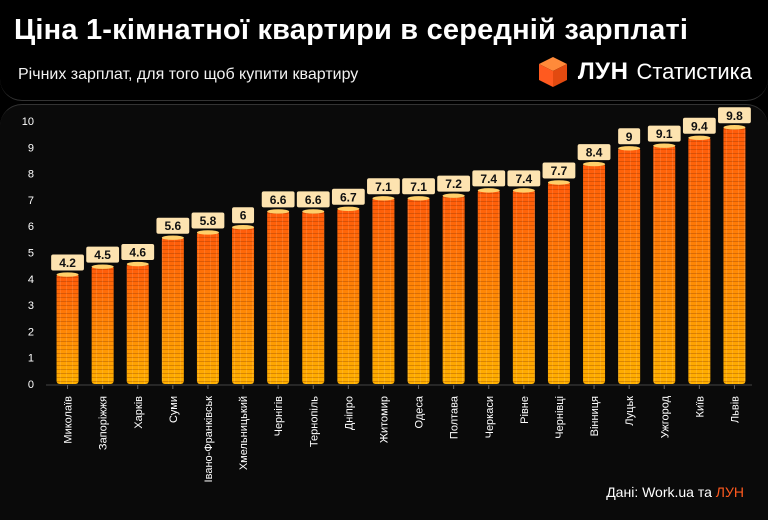 The height and width of the screenshot is (520, 768). I want to click on orange-cube-icon, so click(552, 72).